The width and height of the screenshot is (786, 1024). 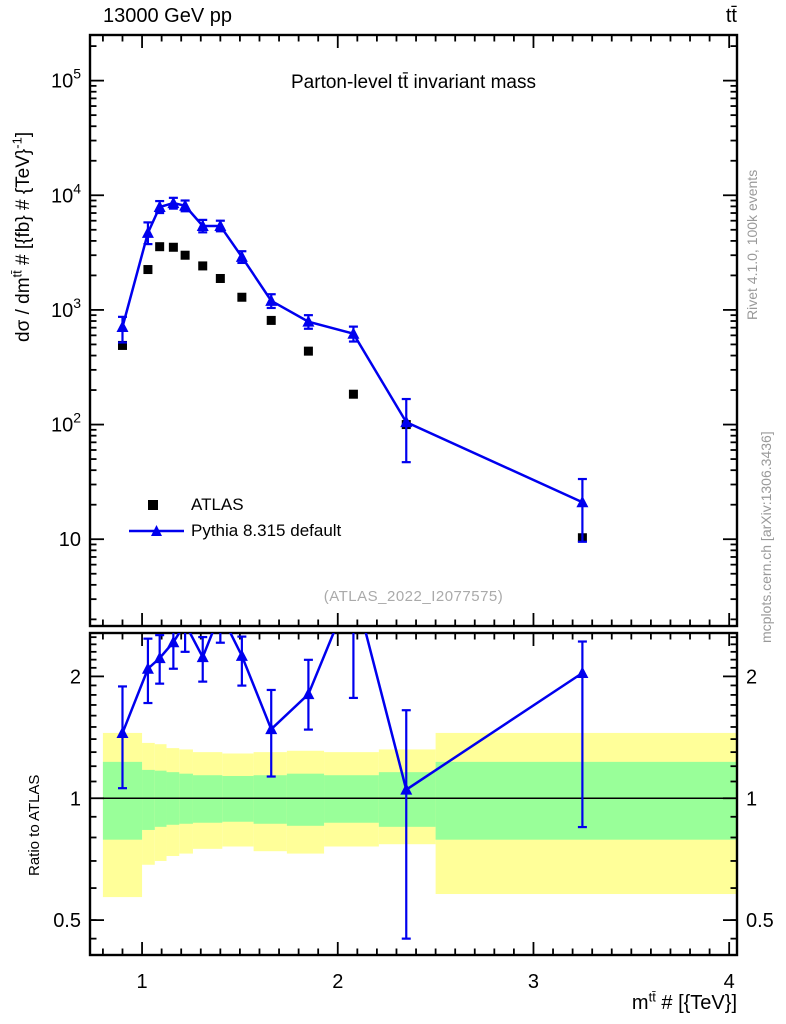 What do you see at coordinates (66, 193) in the screenshot?
I see `main-y-tick-label: 10⁴` at bounding box center [66, 193].